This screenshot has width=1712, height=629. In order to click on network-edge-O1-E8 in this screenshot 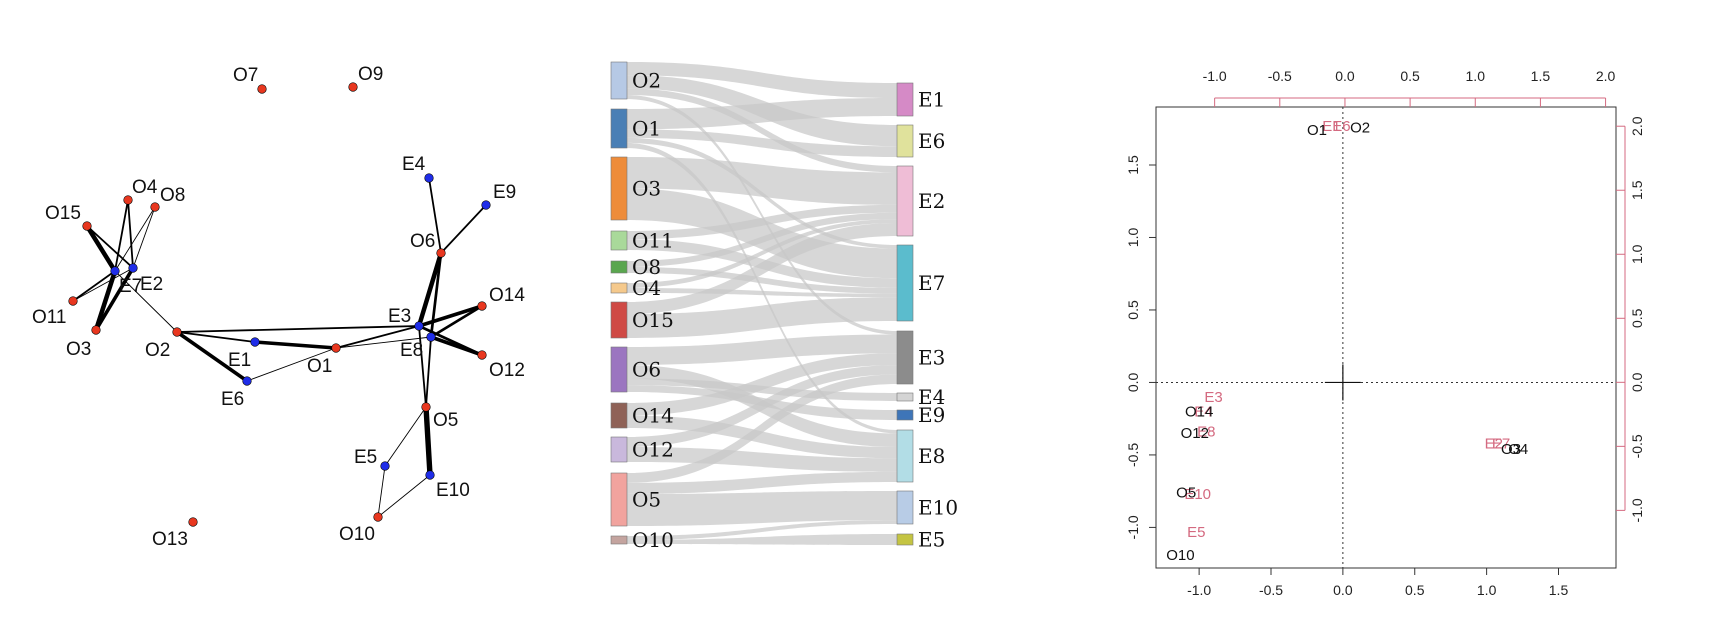, I will do `click(383, 342)`.